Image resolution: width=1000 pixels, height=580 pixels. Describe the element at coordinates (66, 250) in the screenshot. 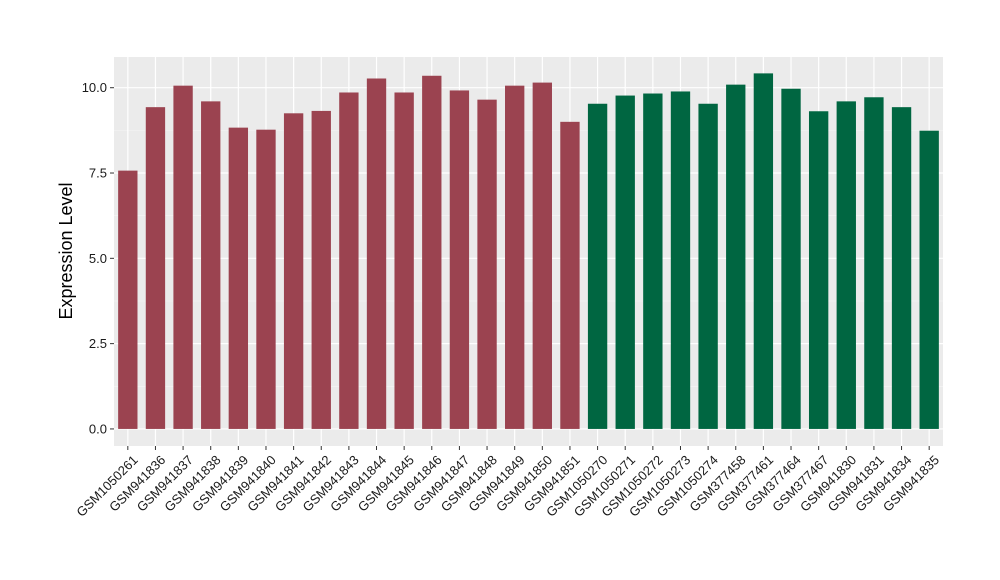

I see `y-axis-title: Expression Level` at that location.